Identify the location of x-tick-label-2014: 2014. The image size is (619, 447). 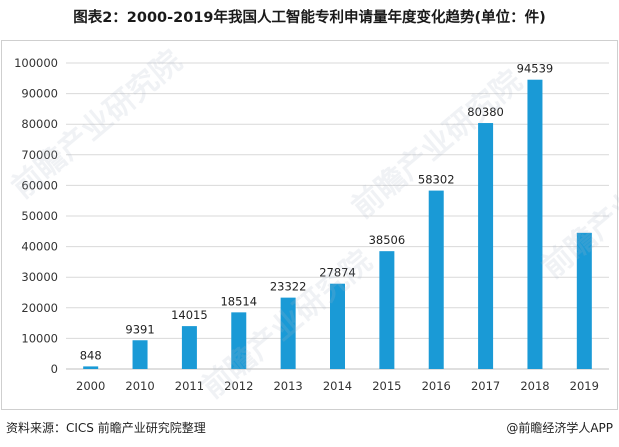
(337, 386).